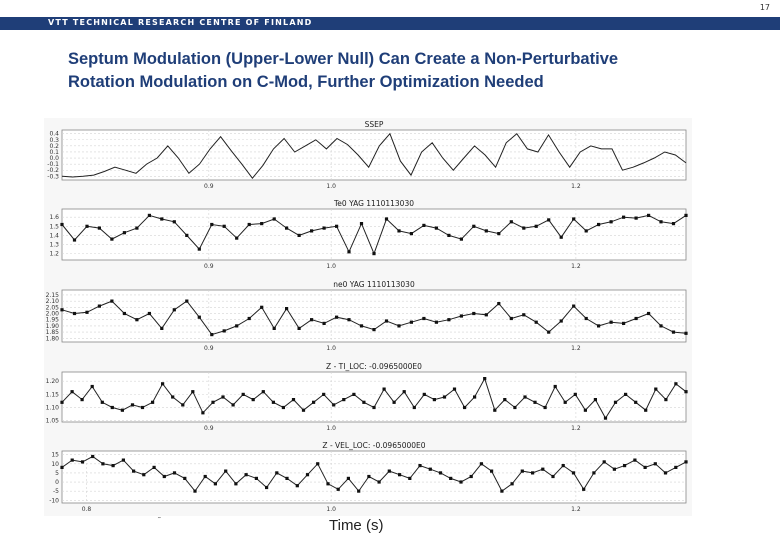  What do you see at coordinates (53, 164) in the screenshot?
I see `y-tick-label: -0.1` at bounding box center [53, 164].